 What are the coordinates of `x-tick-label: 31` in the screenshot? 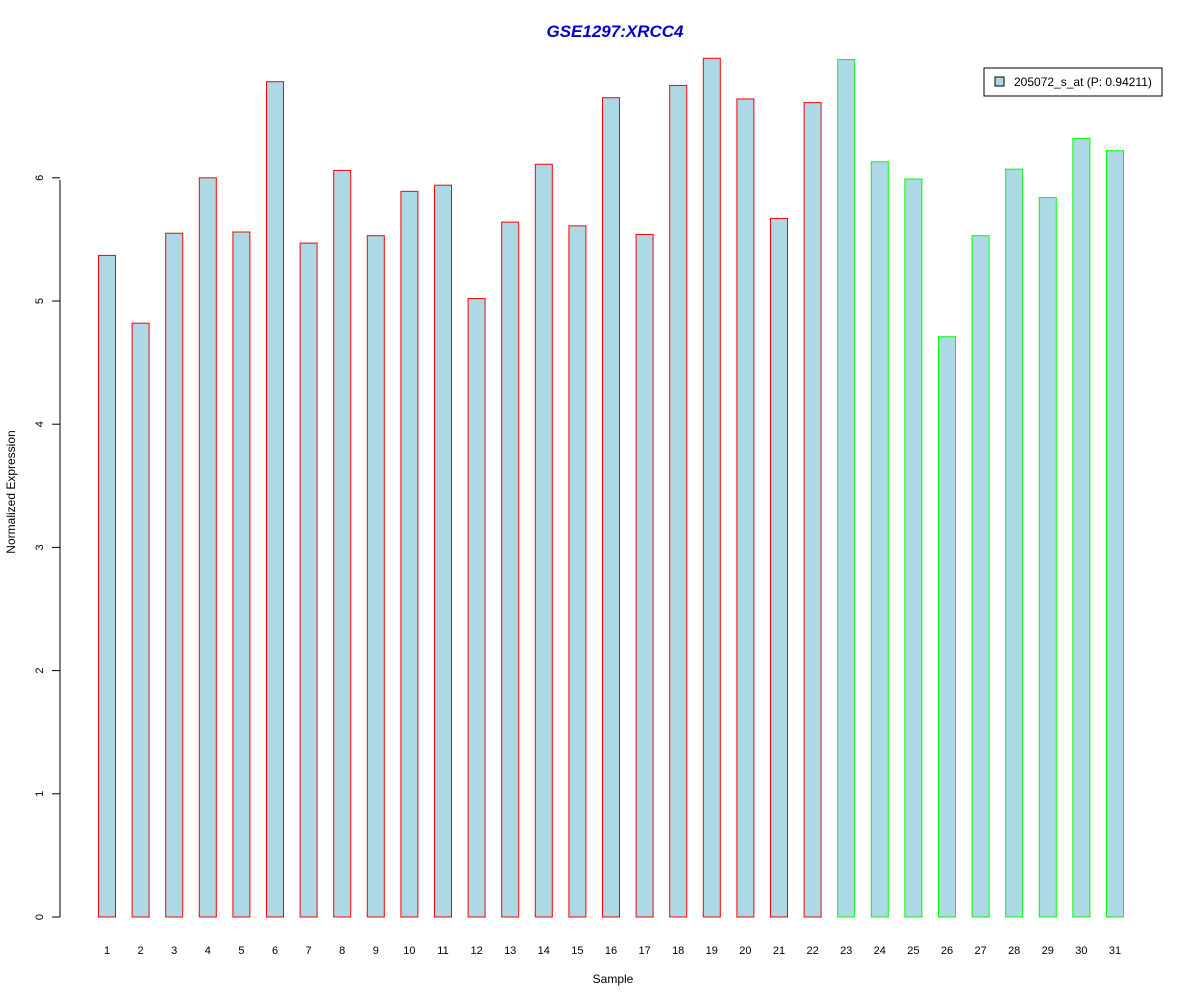 It's located at (1115, 951).